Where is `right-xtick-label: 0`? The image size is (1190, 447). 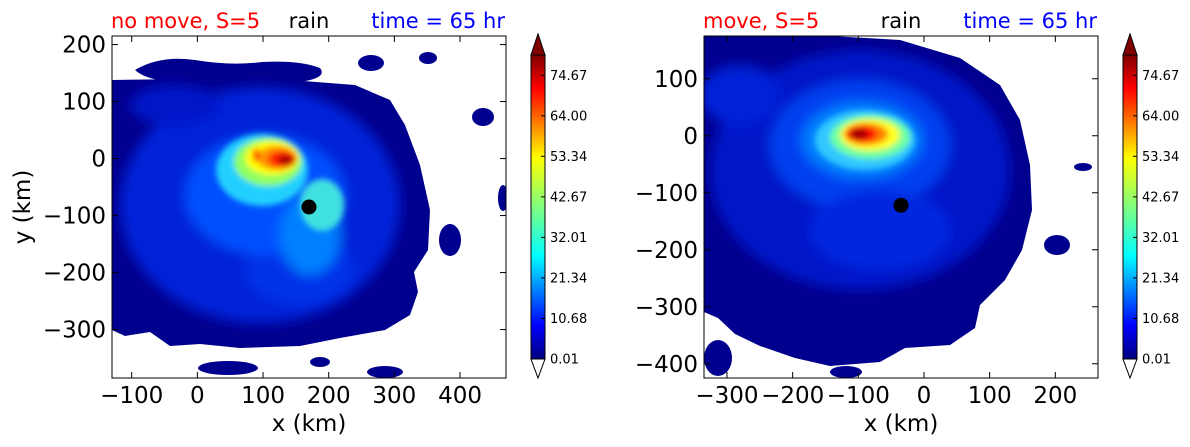 right-xtick-label: 0 is located at coordinates (924, 396).